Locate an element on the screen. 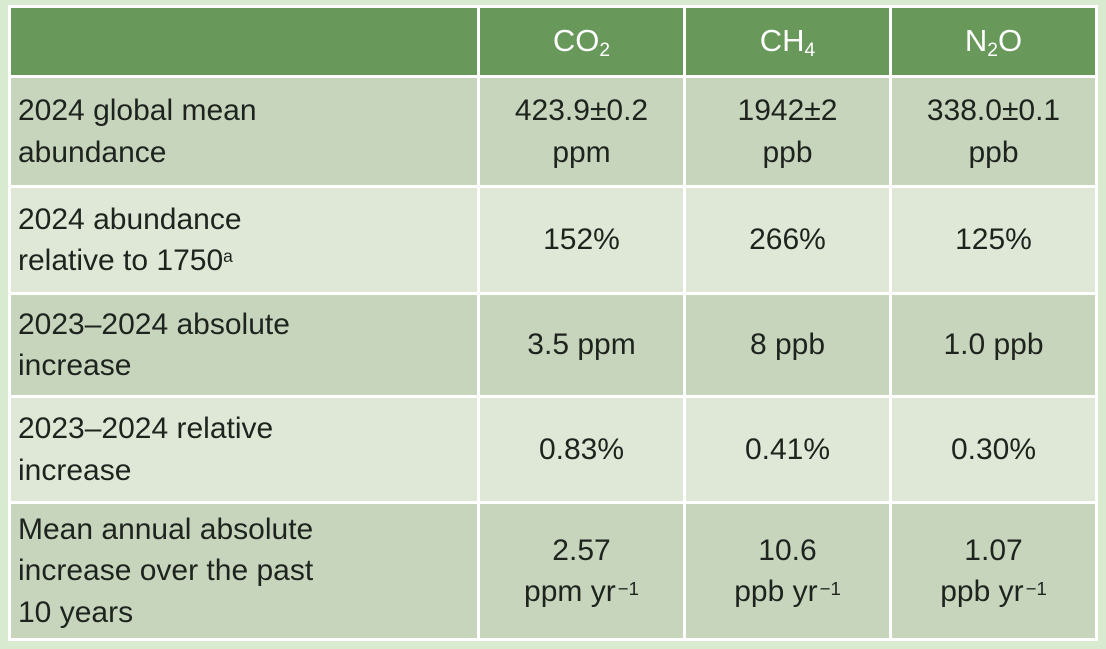  co2-formula: CO2 is located at coordinates (581, 42).